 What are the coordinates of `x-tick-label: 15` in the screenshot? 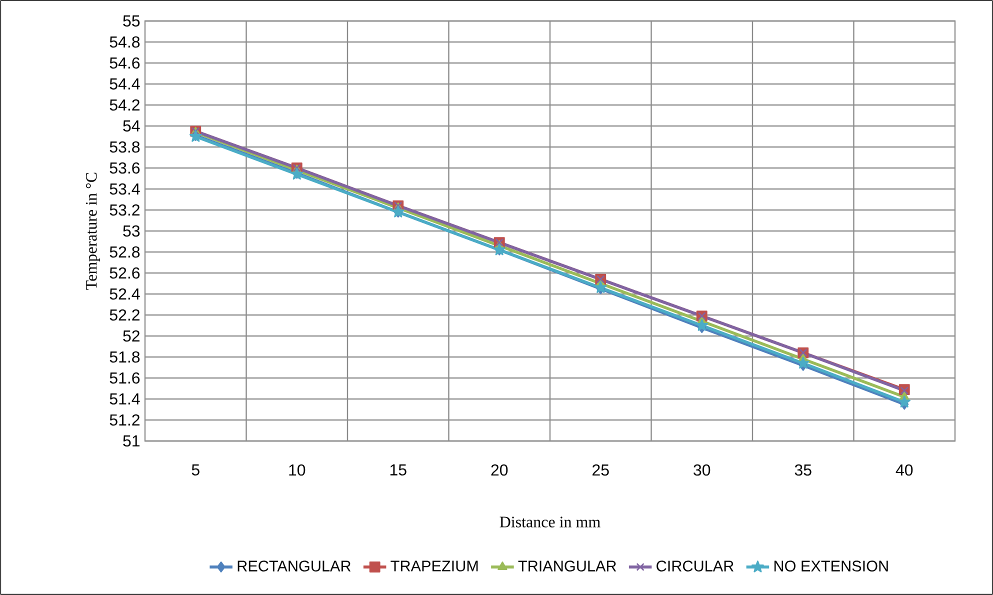 It's located at (398, 470).